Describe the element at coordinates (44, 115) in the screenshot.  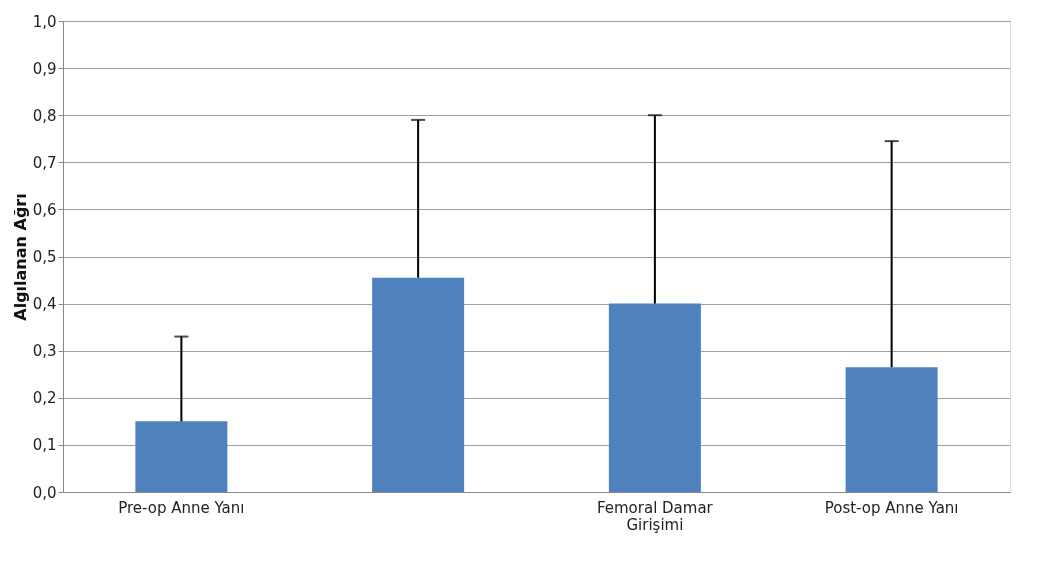
I see `y-tick-label: 0,8` at that location.